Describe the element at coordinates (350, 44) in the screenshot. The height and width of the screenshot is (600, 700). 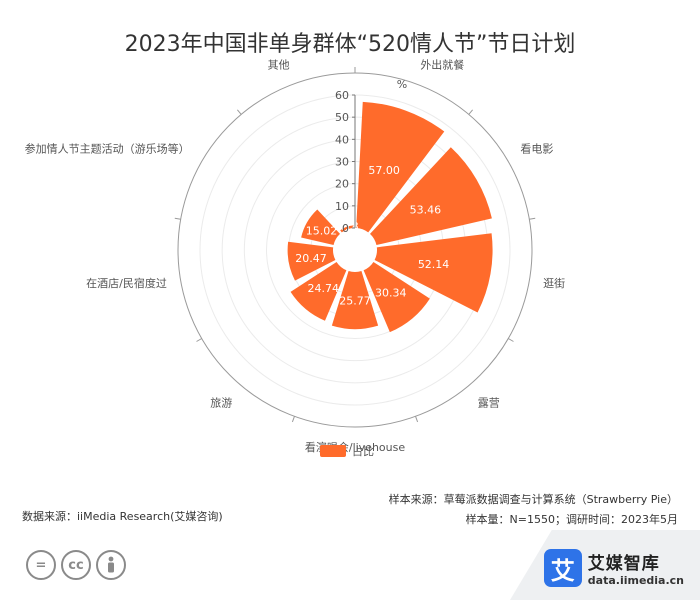
I see `chart-title: 2023年中国非单身群体“520情人节”节日计划` at that location.